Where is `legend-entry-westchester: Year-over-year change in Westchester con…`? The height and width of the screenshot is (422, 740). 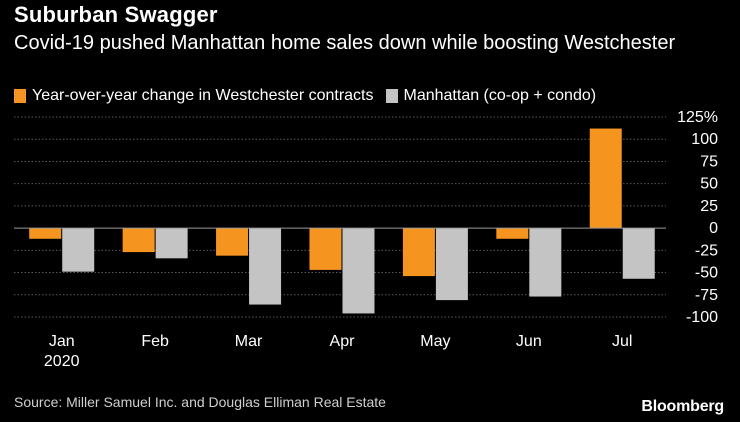 legend-entry-westchester: Year-over-year change in Westchester con… is located at coordinates (194, 96).